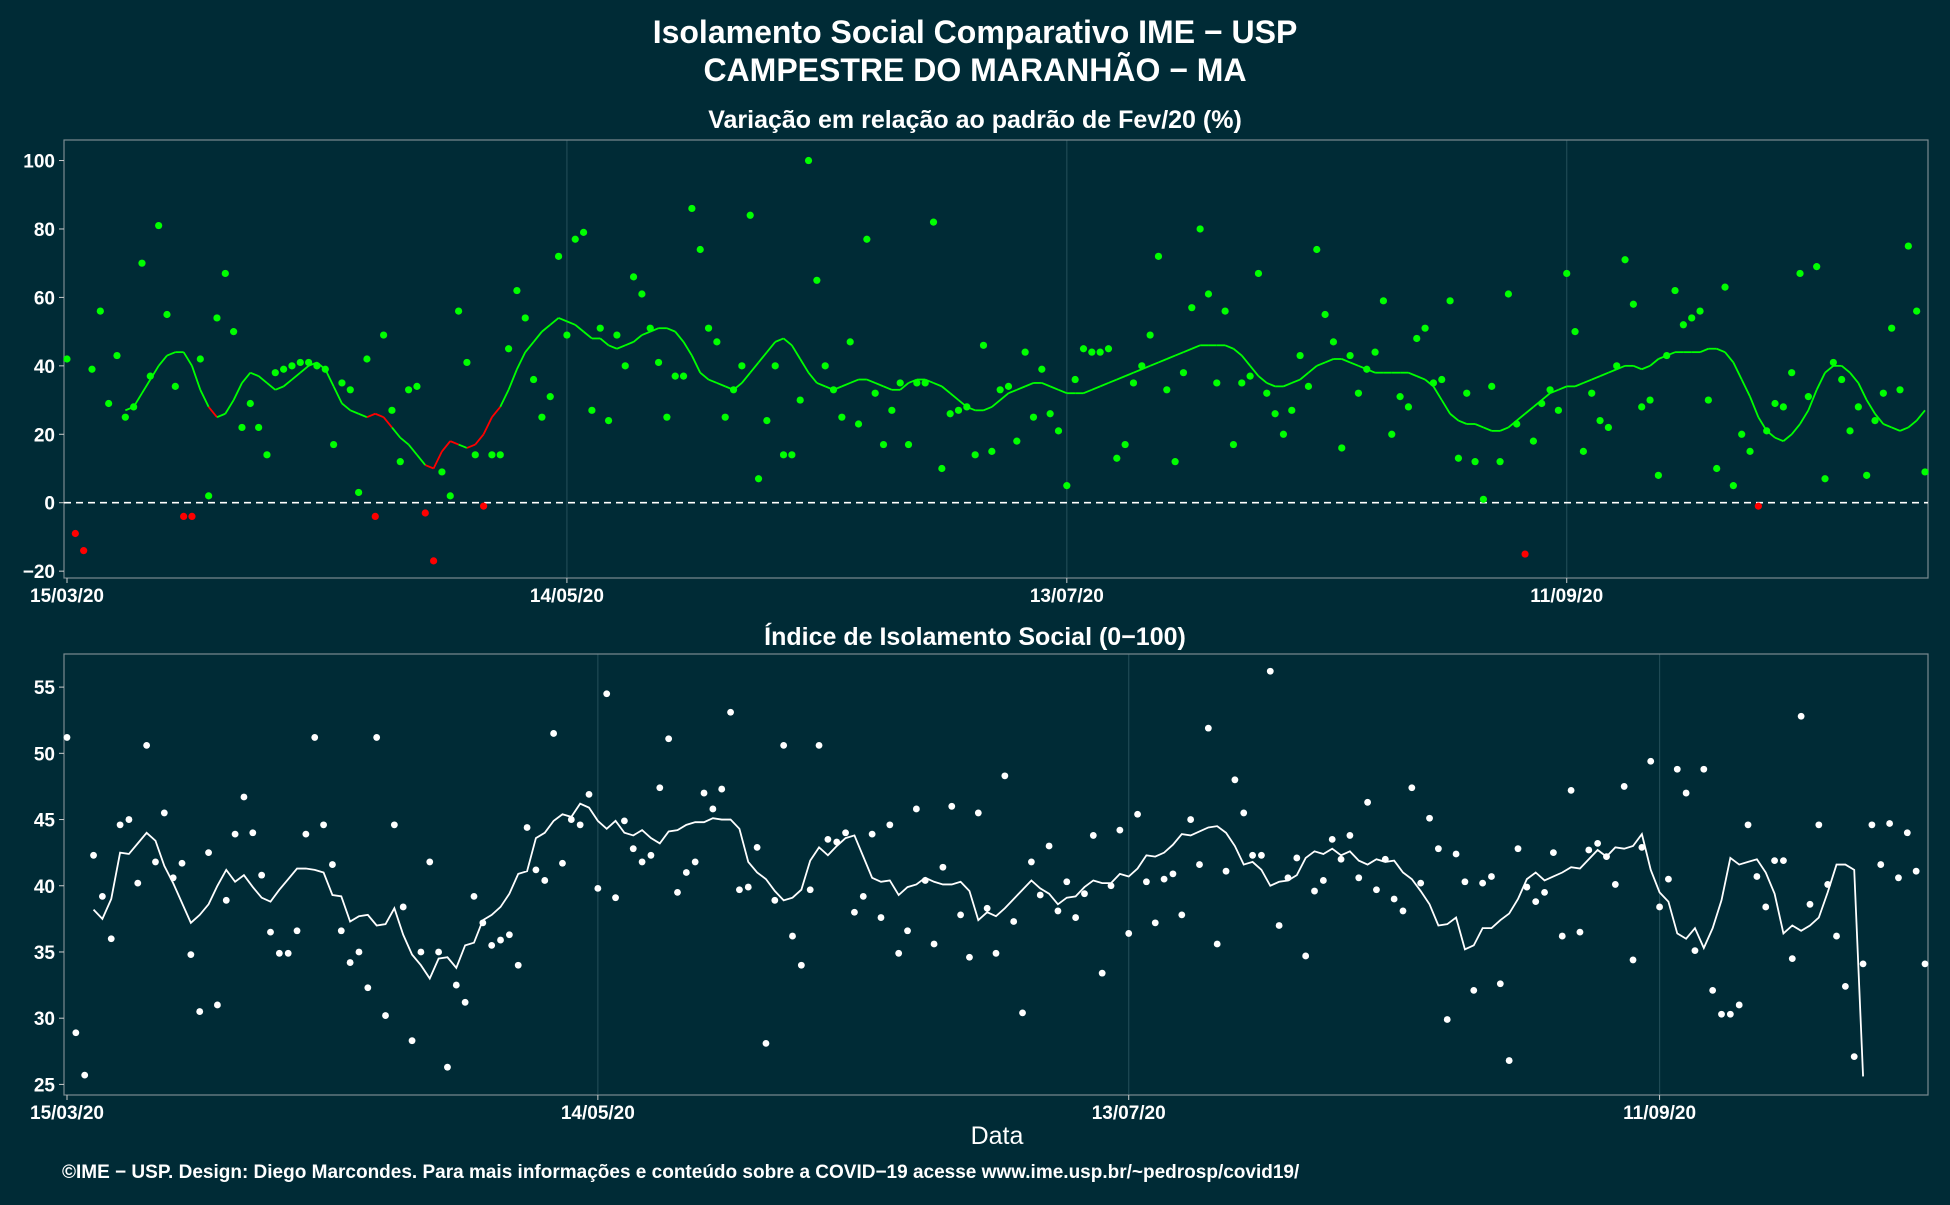  I want to click on panel-2-title: Índice de Isolamento Social (0−100), so click(975, 636).